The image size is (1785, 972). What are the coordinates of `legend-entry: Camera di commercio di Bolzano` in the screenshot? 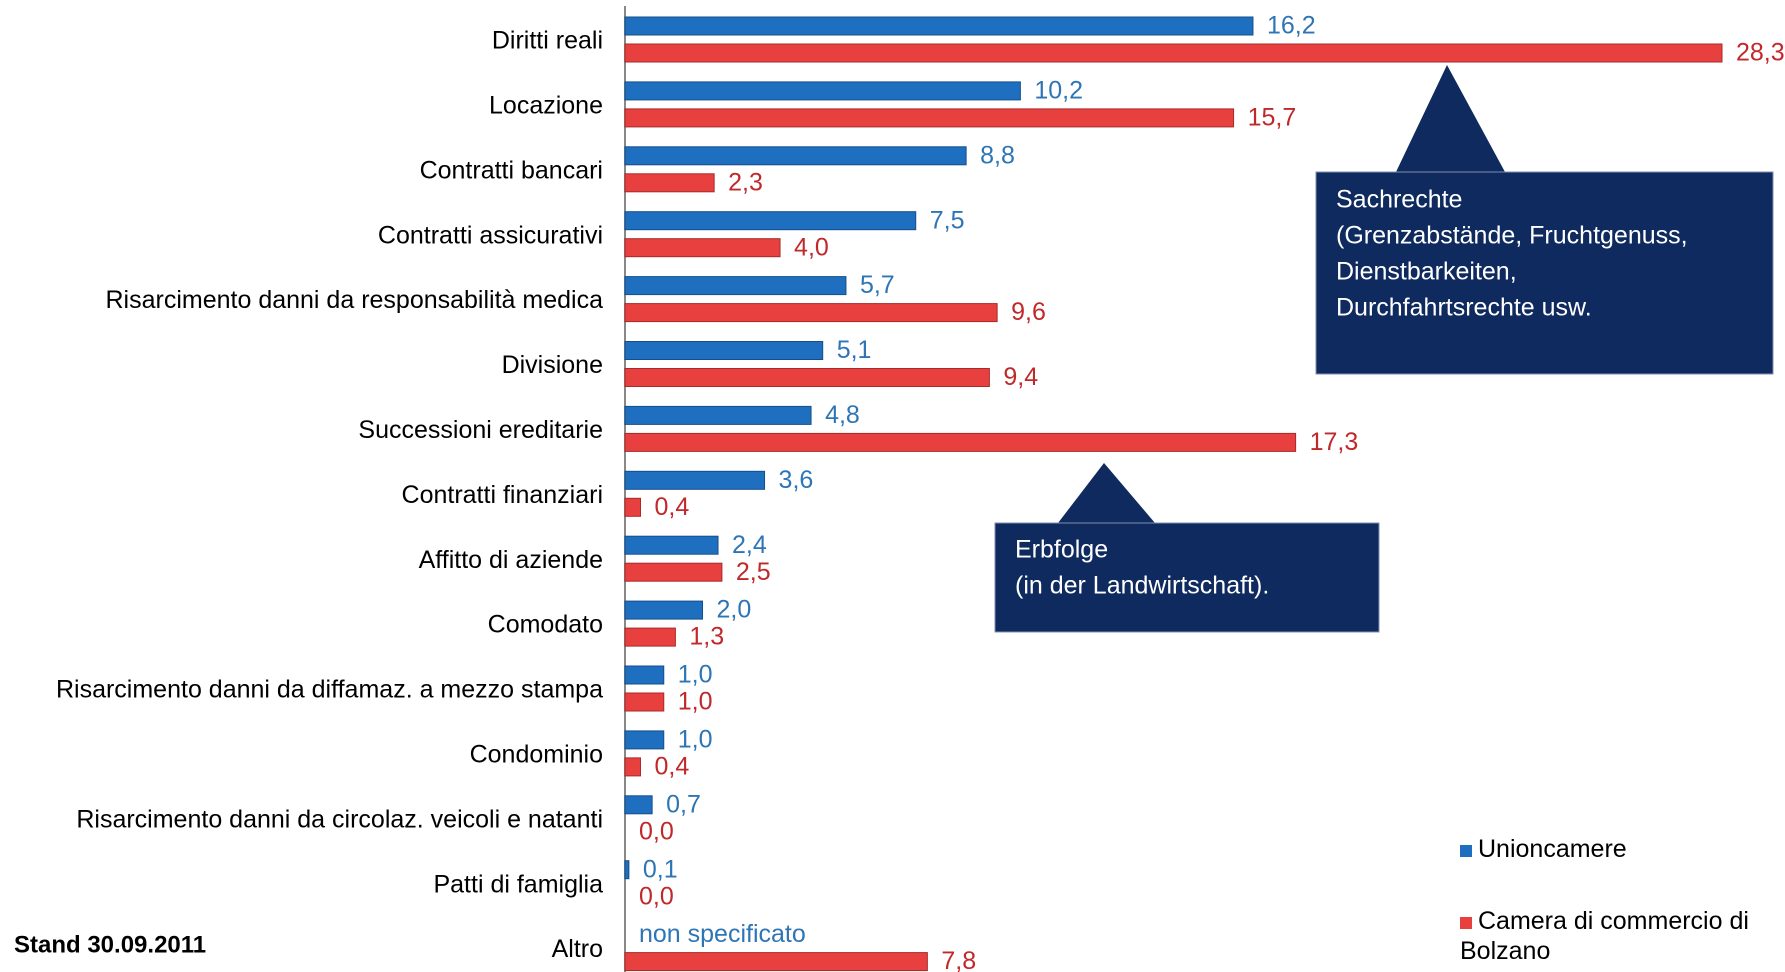 It's located at (1610, 936).